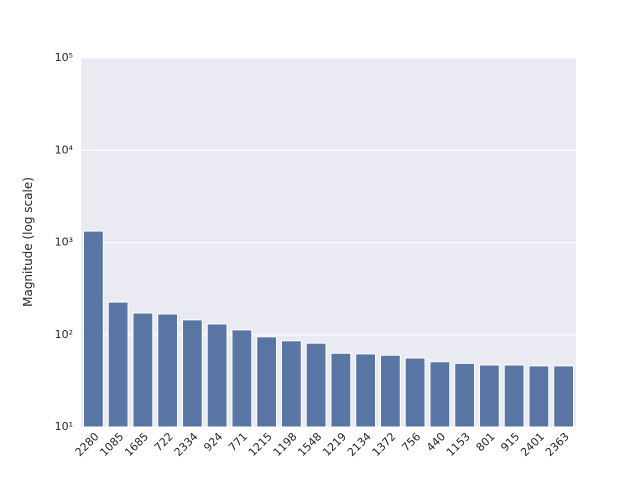  Describe the element at coordinates (260, 444) in the screenshot. I see `x-tick-label: 1215` at that location.